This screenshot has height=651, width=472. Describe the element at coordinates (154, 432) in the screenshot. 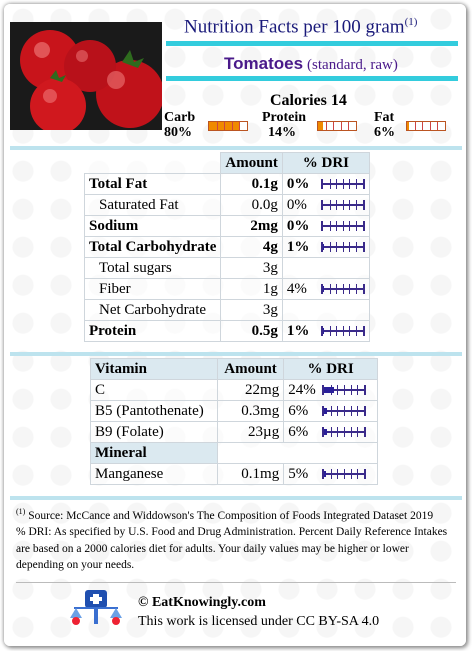

I see `vitamin-name: B9 (Folate)` at that location.